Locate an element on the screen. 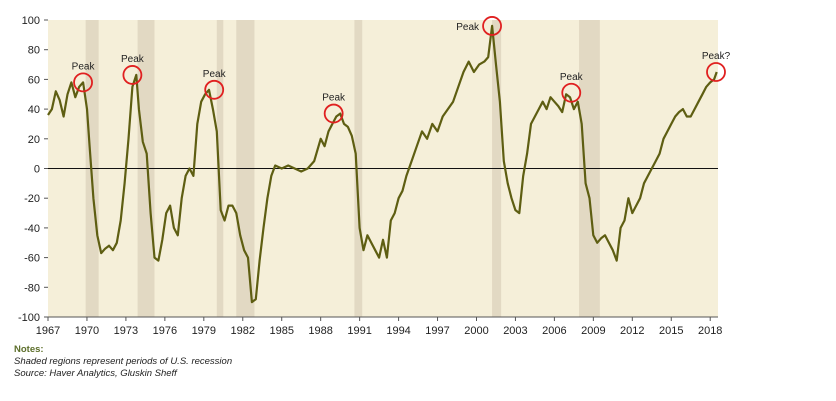 This screenshot has width=836, height=401. notes-source: Source: Haver Analytics, Gluskin Sheff is located at coordinates (95, 373).